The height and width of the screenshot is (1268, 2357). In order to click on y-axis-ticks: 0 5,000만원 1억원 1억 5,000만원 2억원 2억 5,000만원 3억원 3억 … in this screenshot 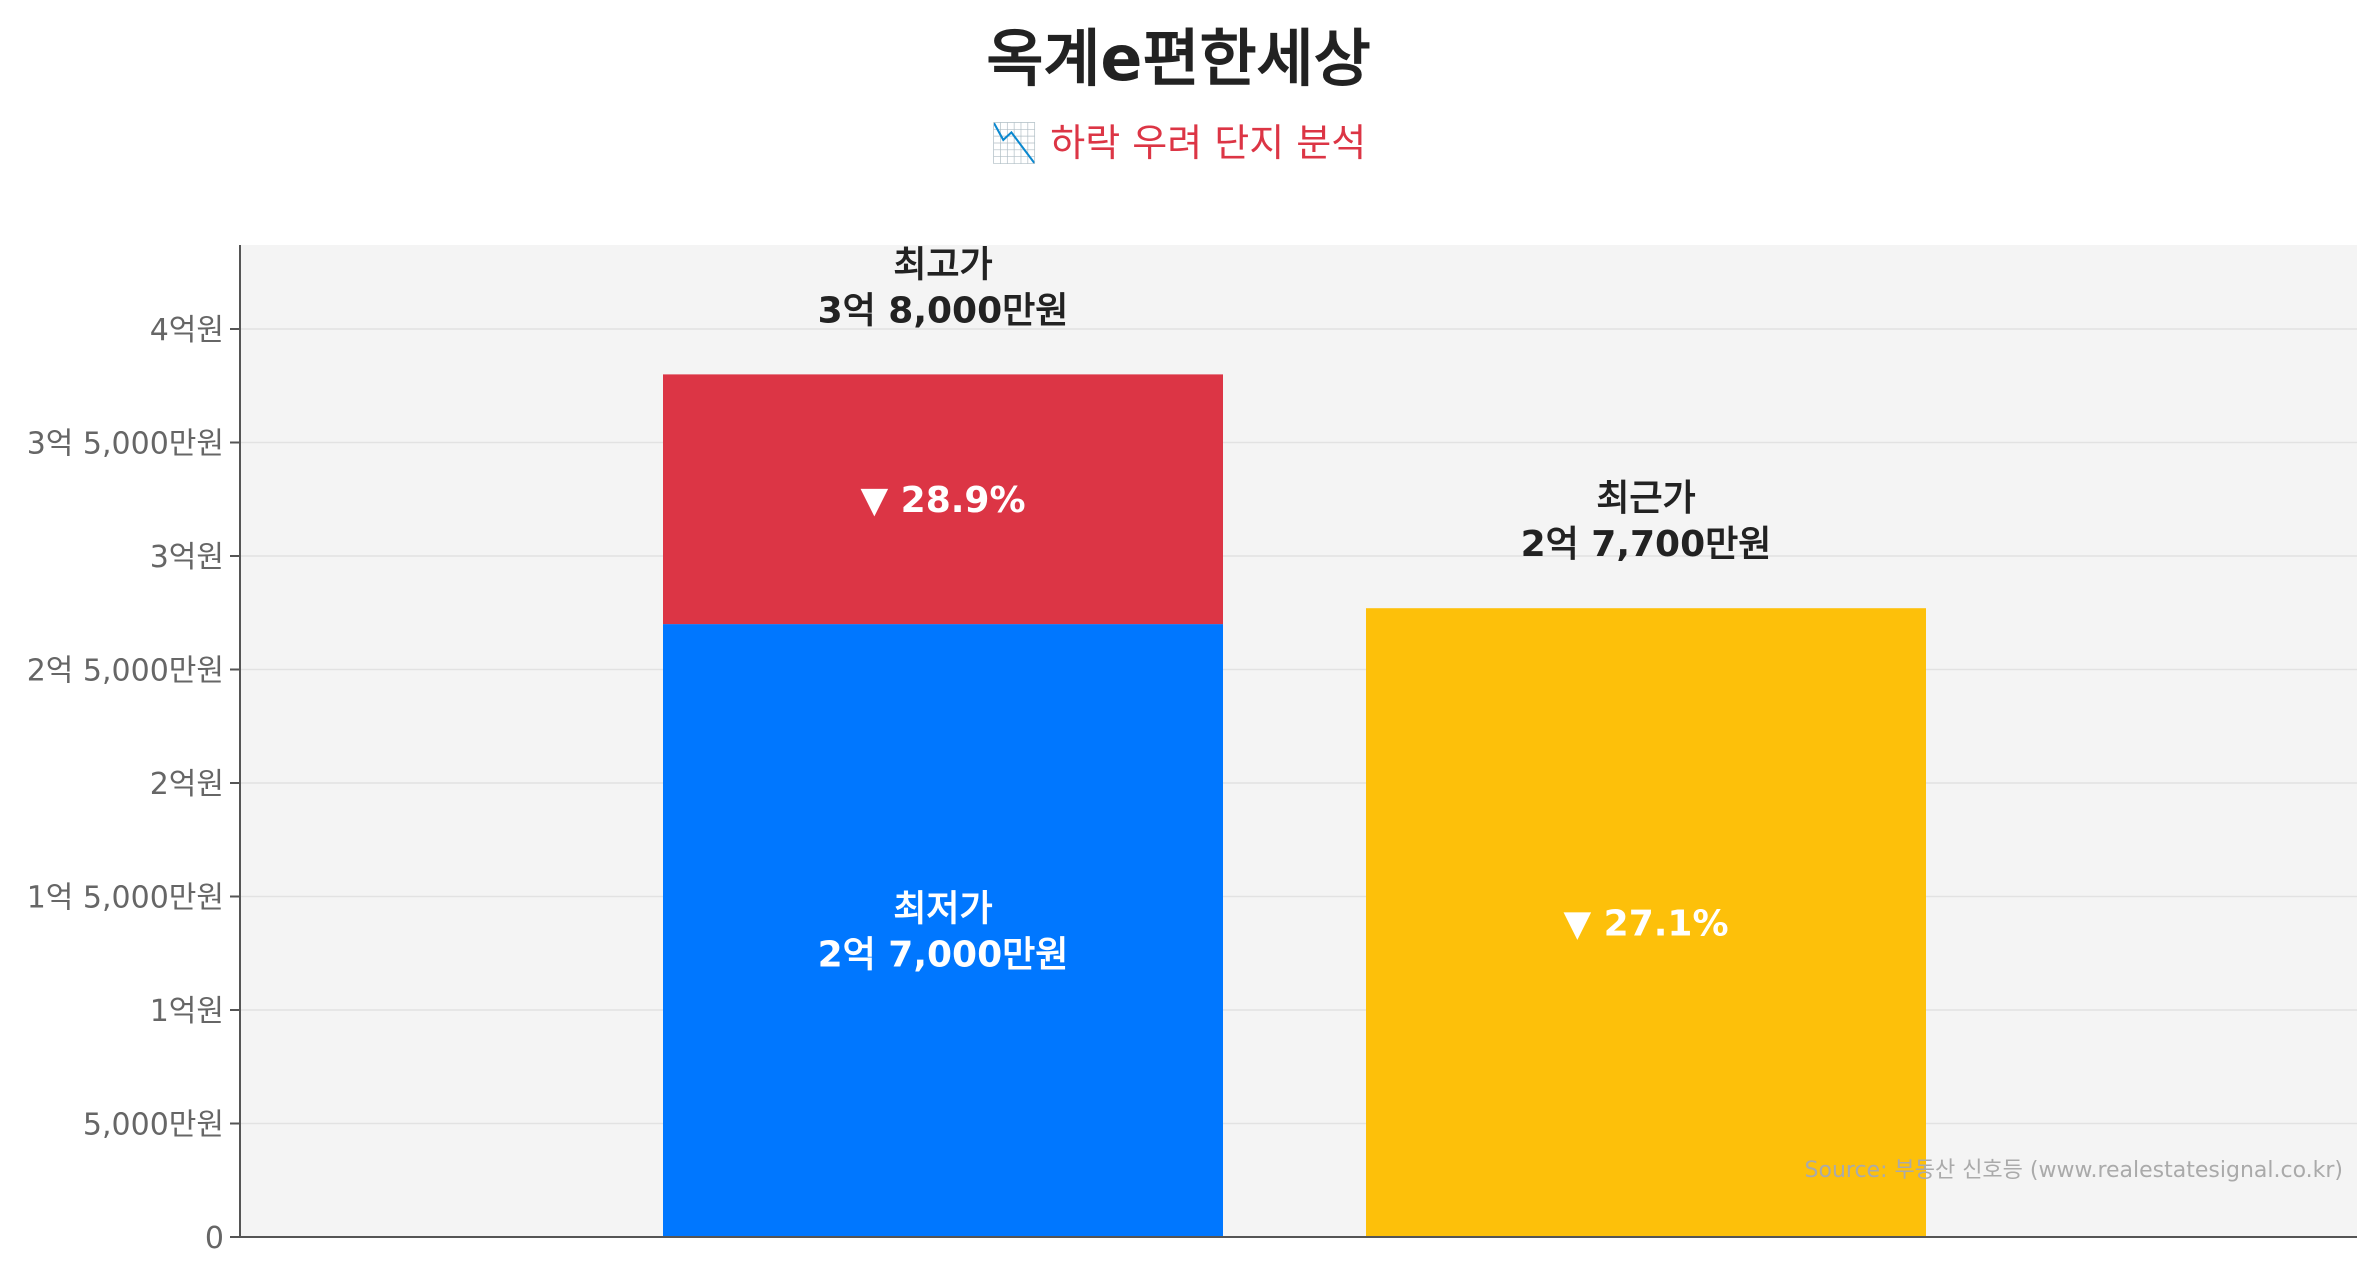, I will do `click(133, 784)`.